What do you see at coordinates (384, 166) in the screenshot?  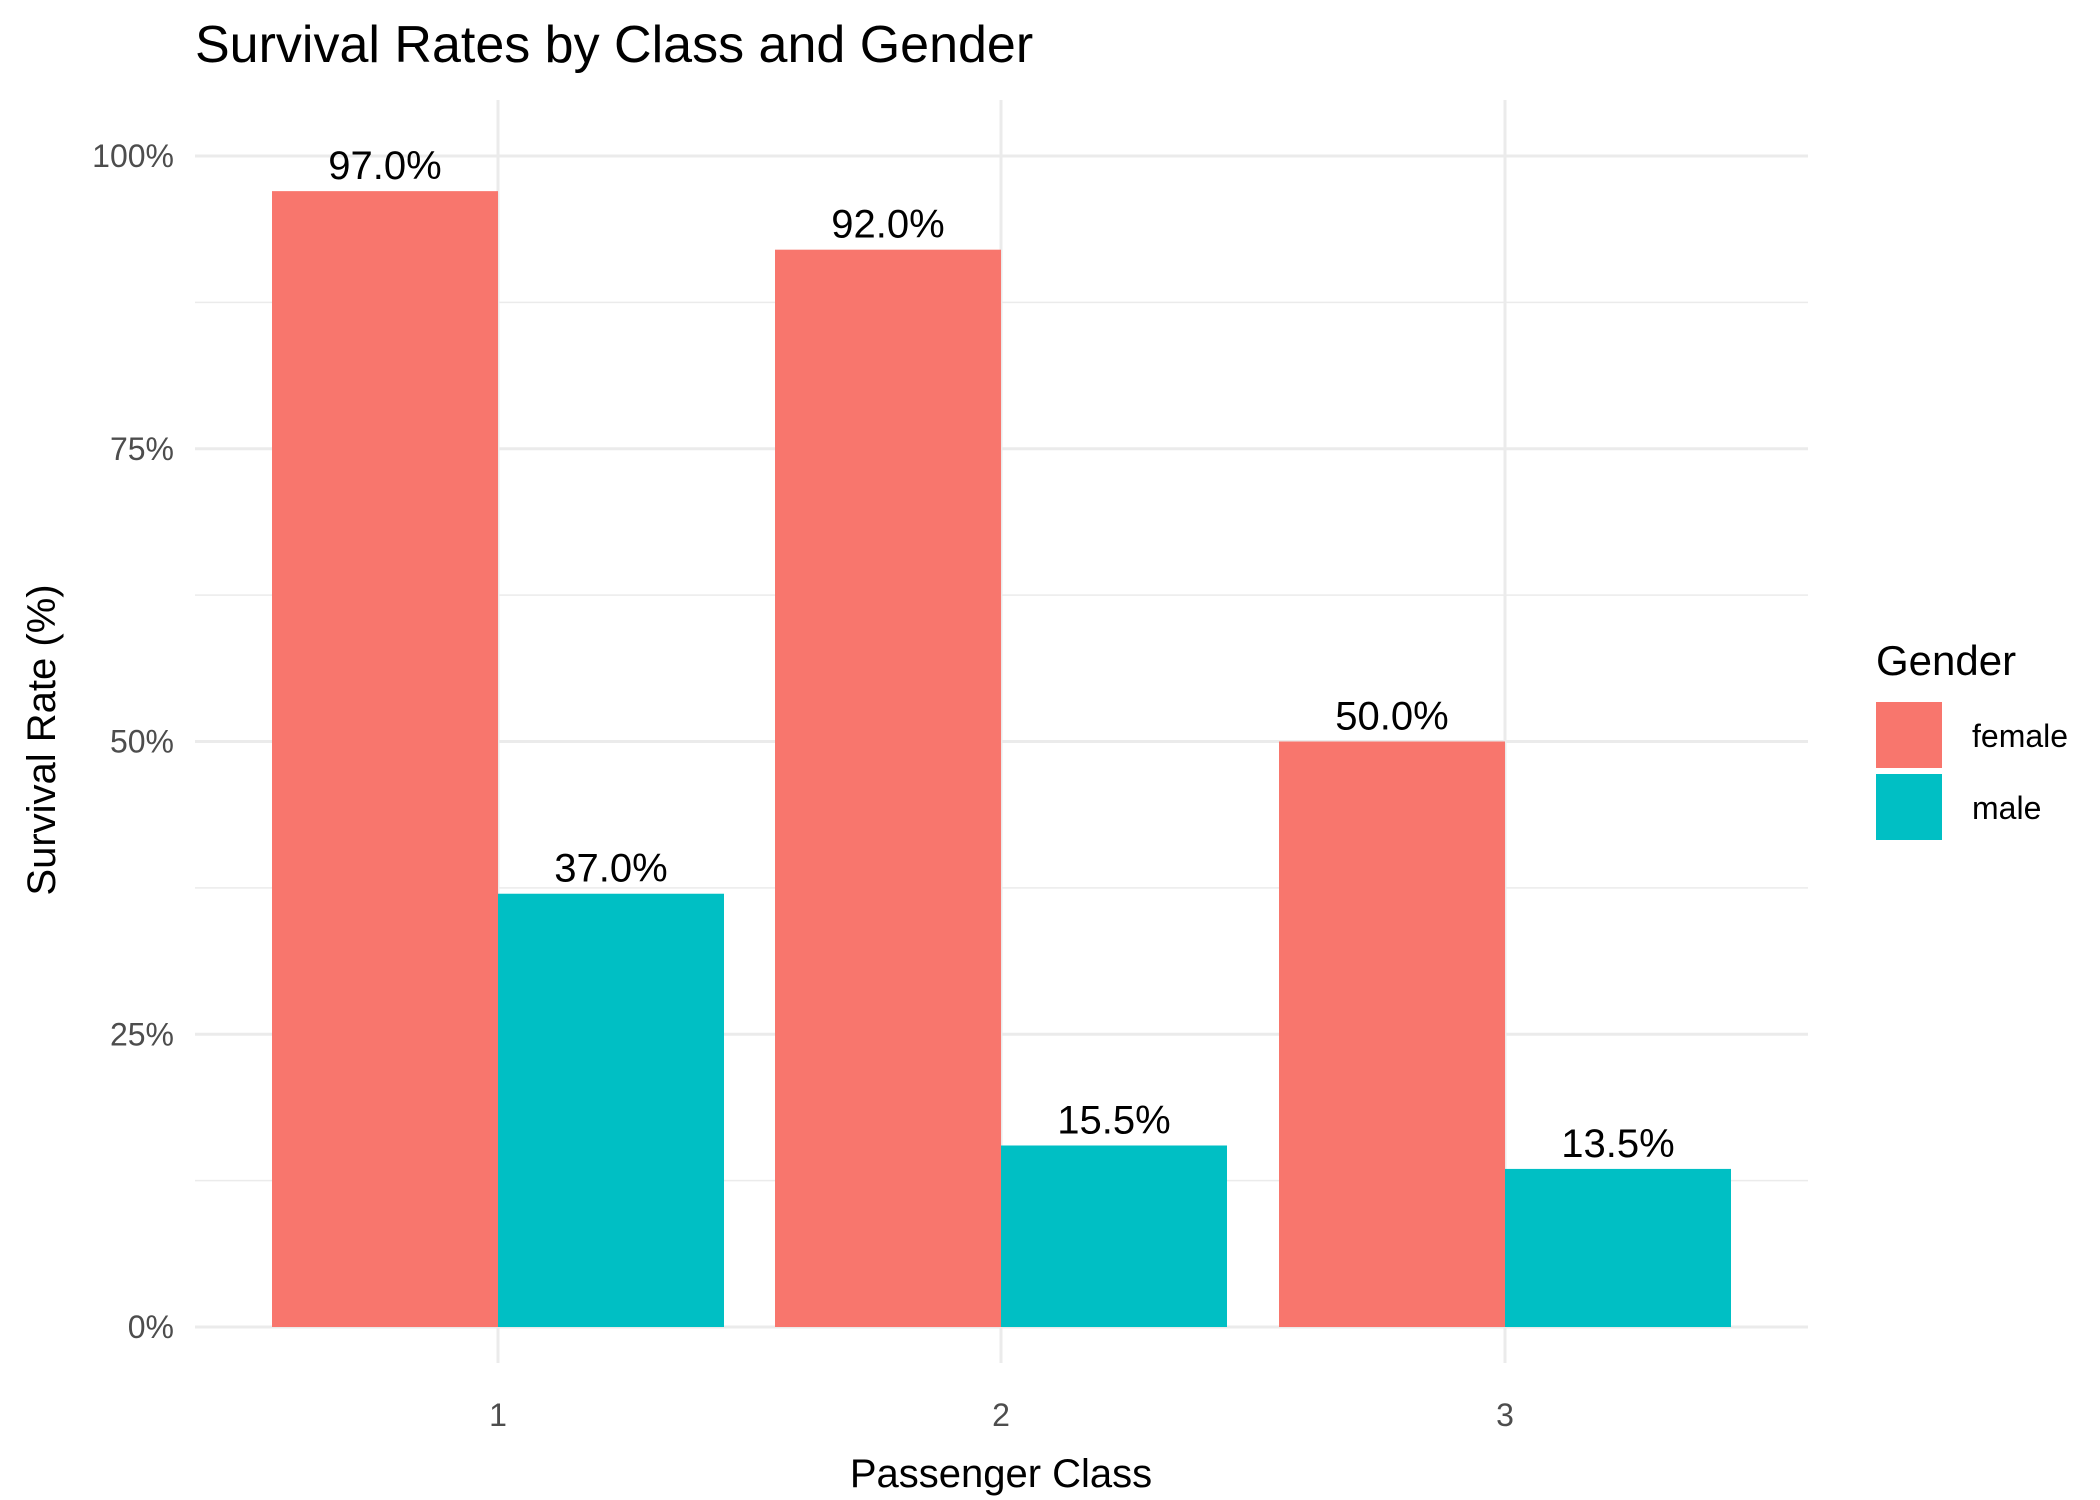 I see `data-label-female-class-1: 97.0%` at bounding box center [384, 166].